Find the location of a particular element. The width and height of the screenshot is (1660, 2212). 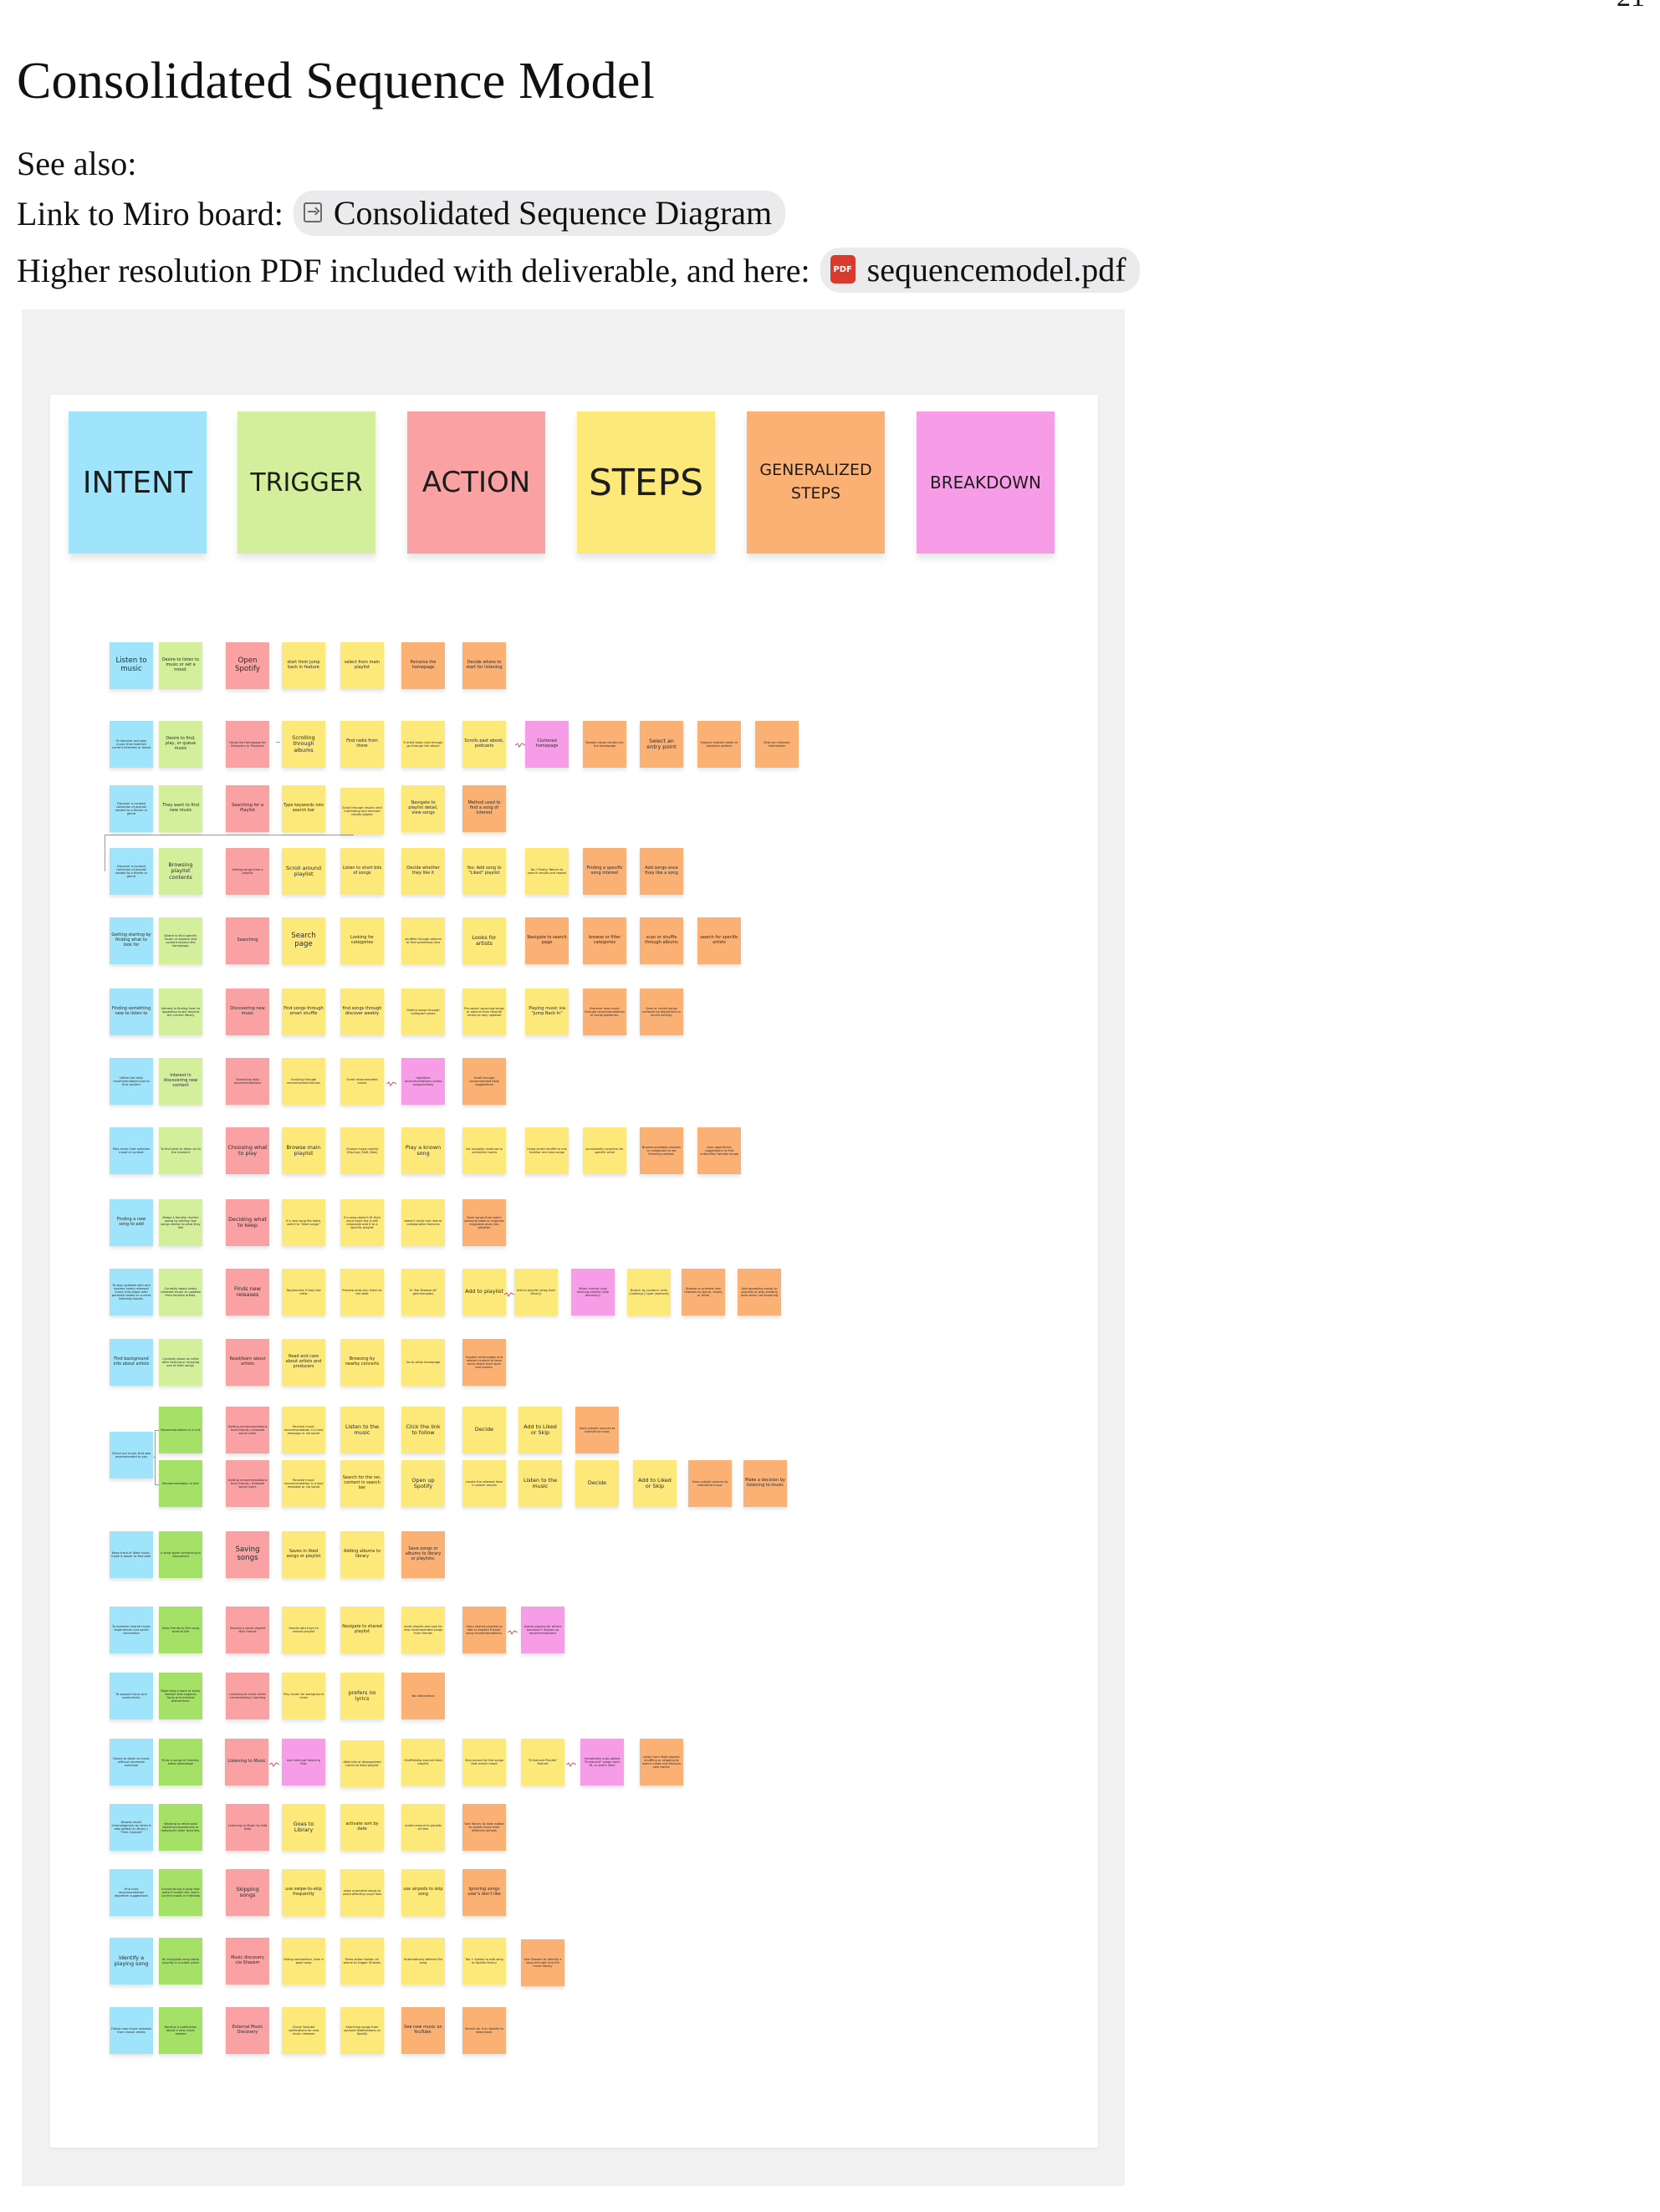

pdf-file-link: PDF sequencemodel.pdf is located at coordinates (980, 271).